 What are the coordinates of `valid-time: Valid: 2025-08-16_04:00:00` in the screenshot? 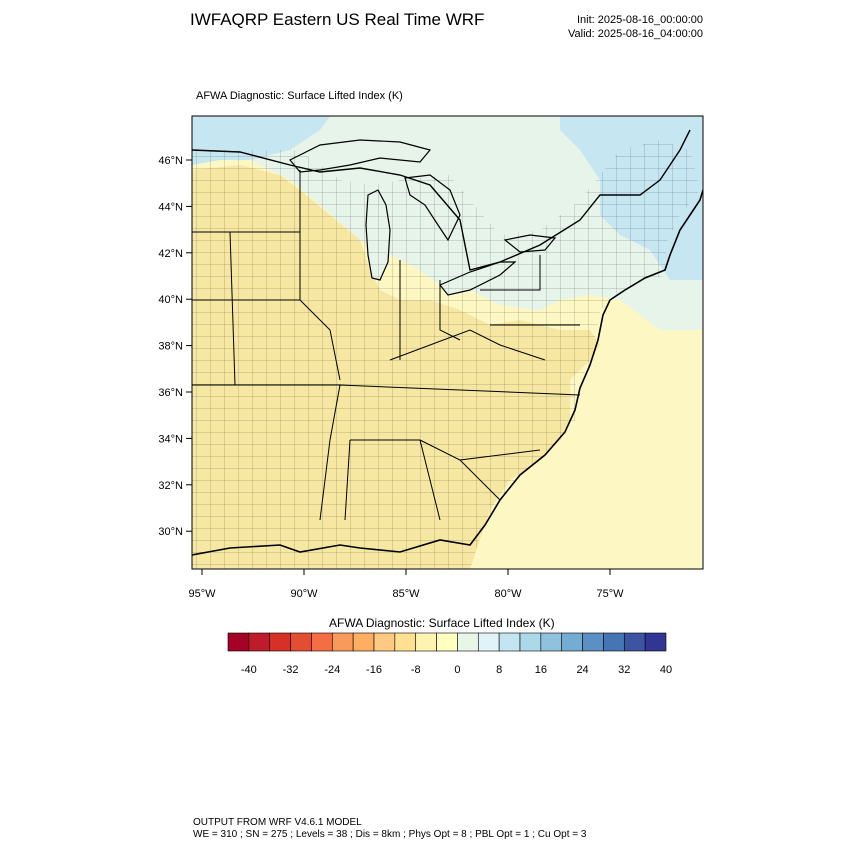 It's located at (635, 34).